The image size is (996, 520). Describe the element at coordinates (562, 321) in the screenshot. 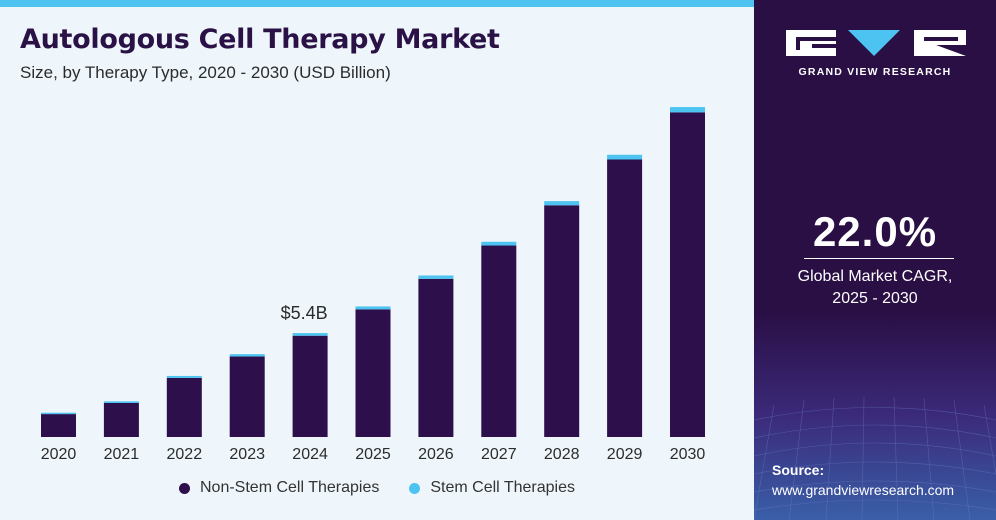

I see `bar-non-stem-2028` at that location.